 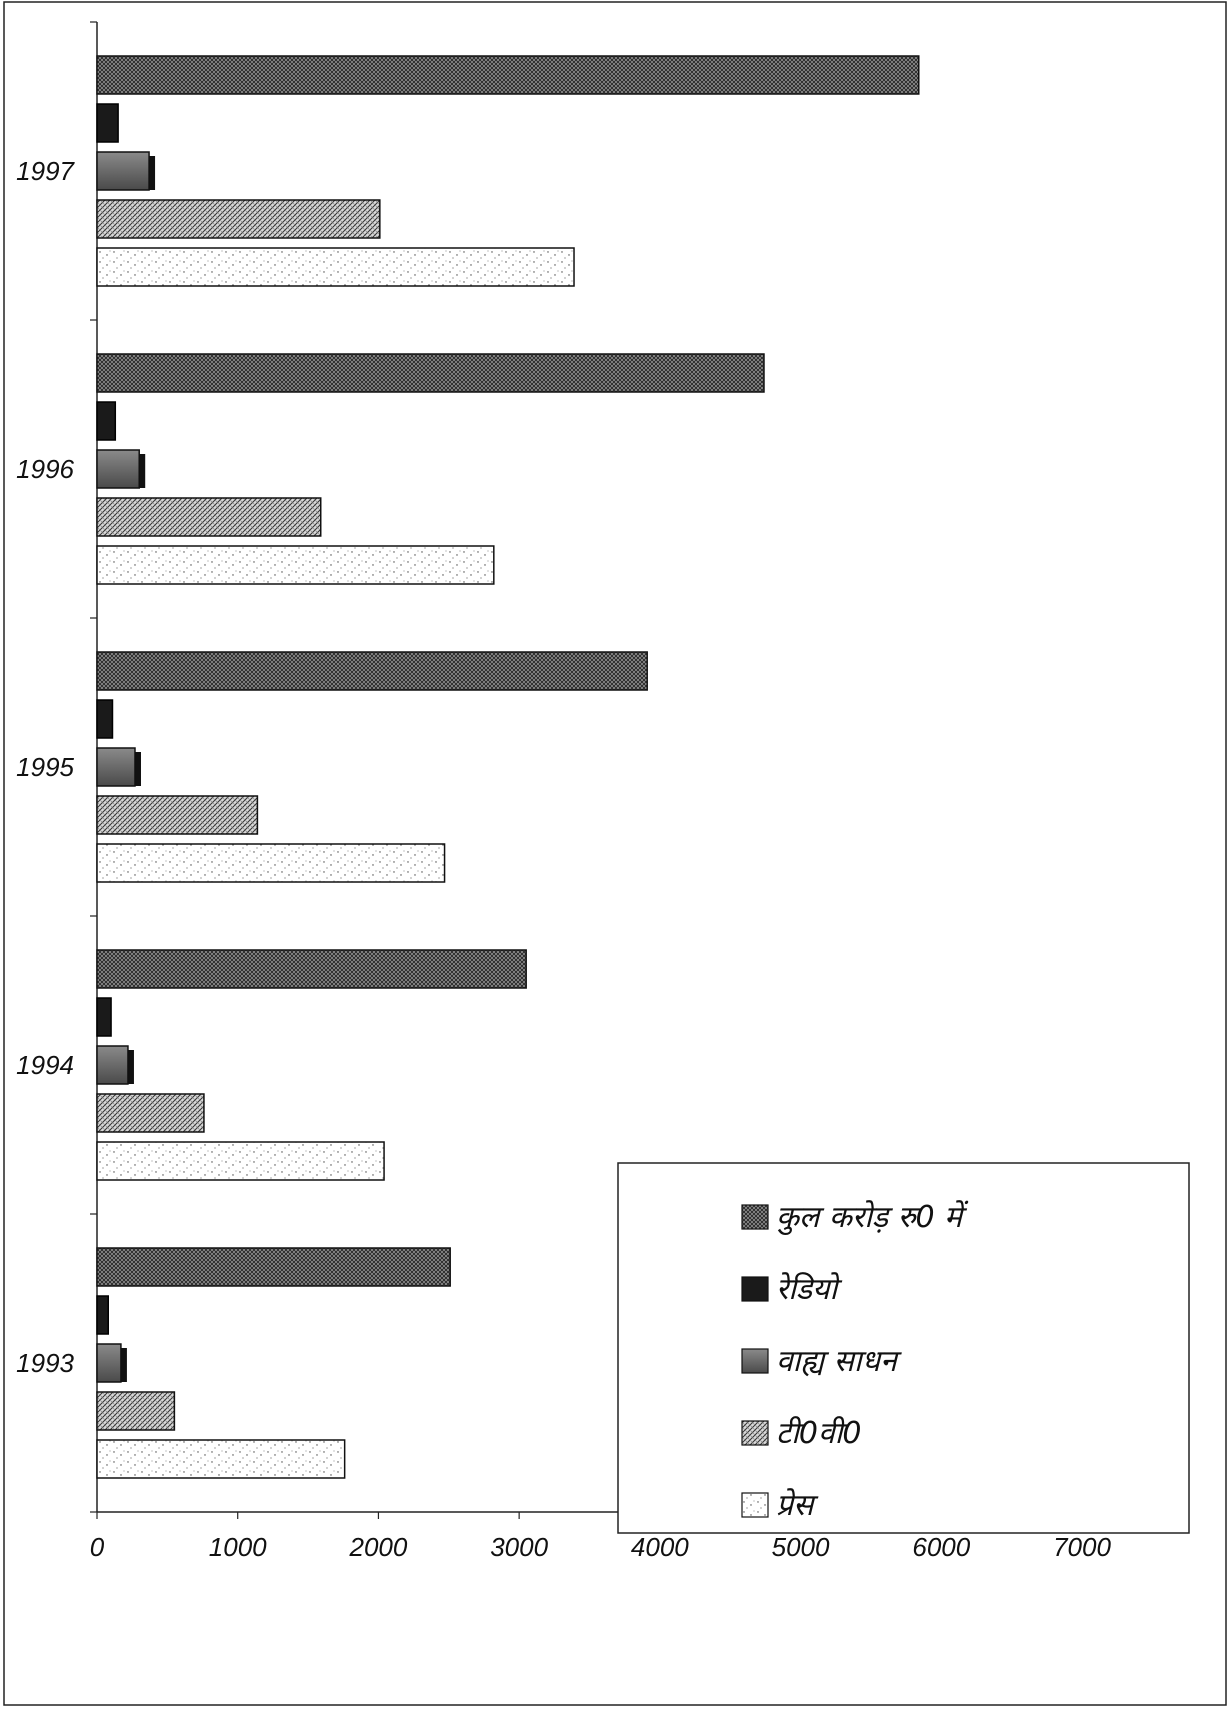 I want to click on legend-label: वाह्य साधन, so click(x=839, y=1361).